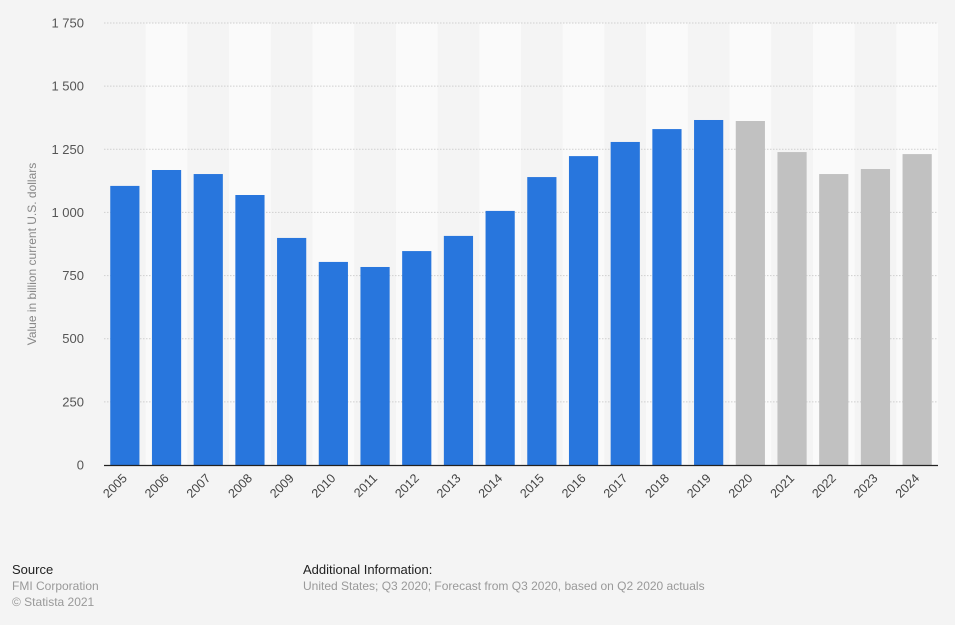 The image size is (955, 625). What do you see at coordinates (292, 351) in the screenshot?
I see `bar-2009` at bounding box center [292, 351].